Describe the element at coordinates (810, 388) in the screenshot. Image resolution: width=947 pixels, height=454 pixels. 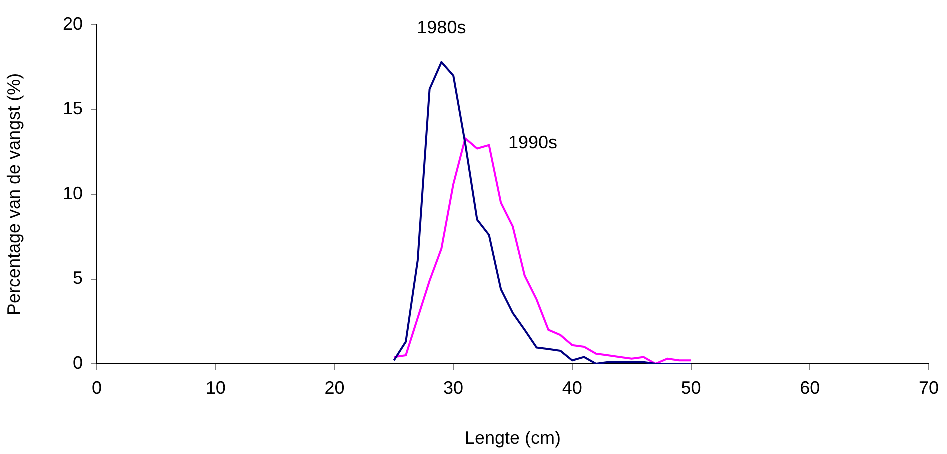
I see `x-tick-label: 60` at that location.